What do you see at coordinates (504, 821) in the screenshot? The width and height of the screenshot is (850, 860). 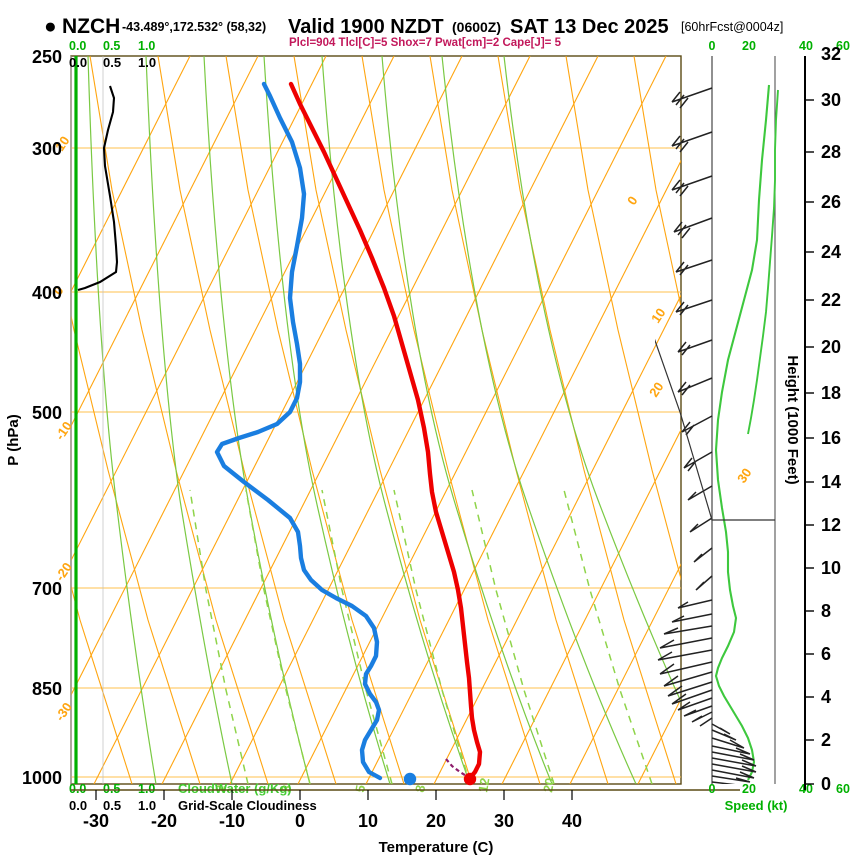 I see `temp-tick-30: 30` at bounding box center [504, 821].